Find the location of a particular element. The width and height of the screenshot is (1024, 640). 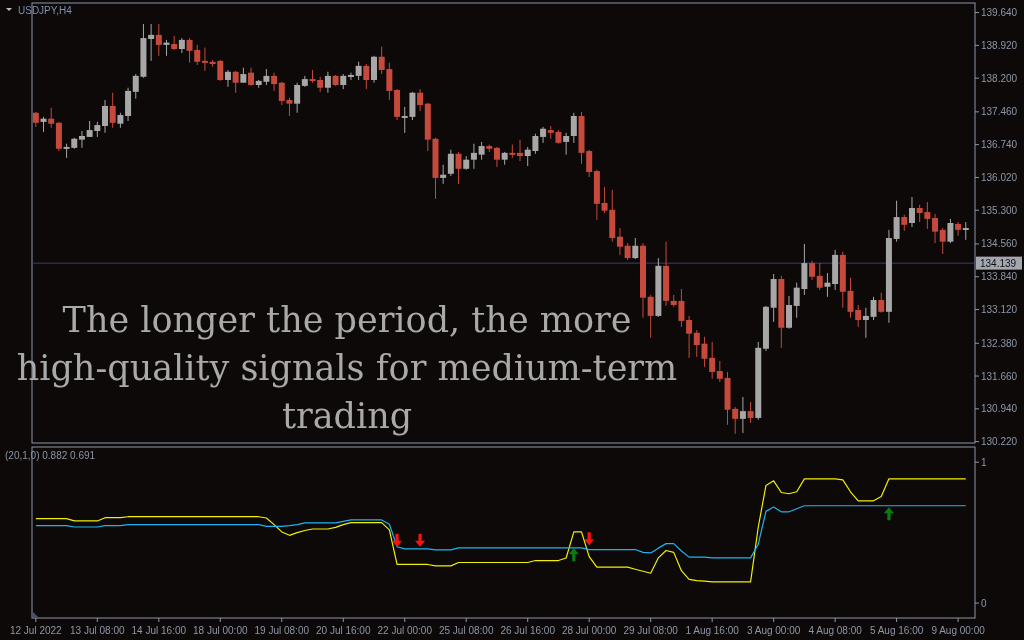

x-tick-label: 13 Jul 08:00 is located at coordinates (97, 630).